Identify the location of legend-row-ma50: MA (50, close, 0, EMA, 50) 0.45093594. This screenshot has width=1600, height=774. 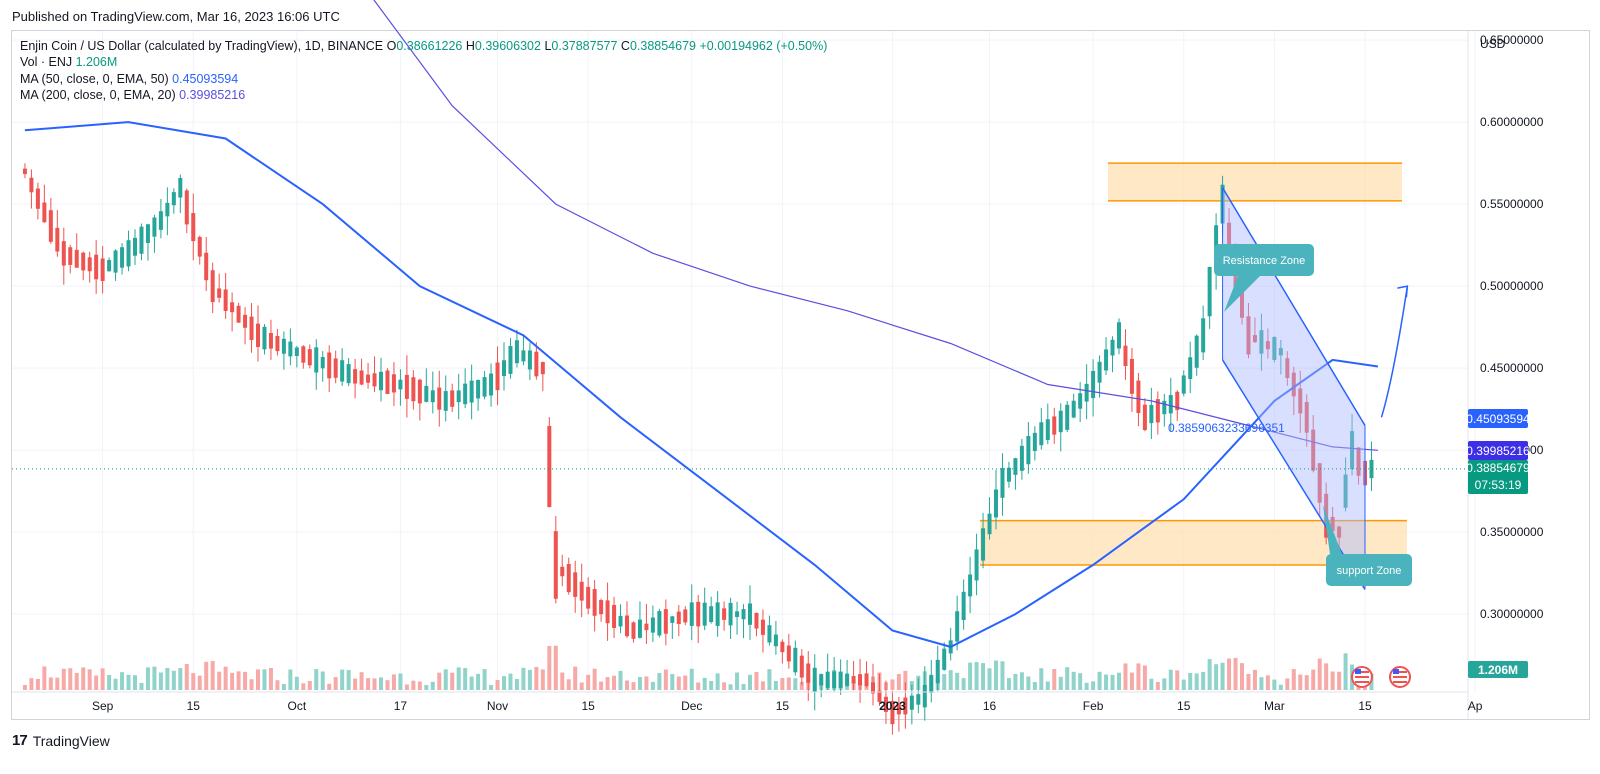
(423, 79).